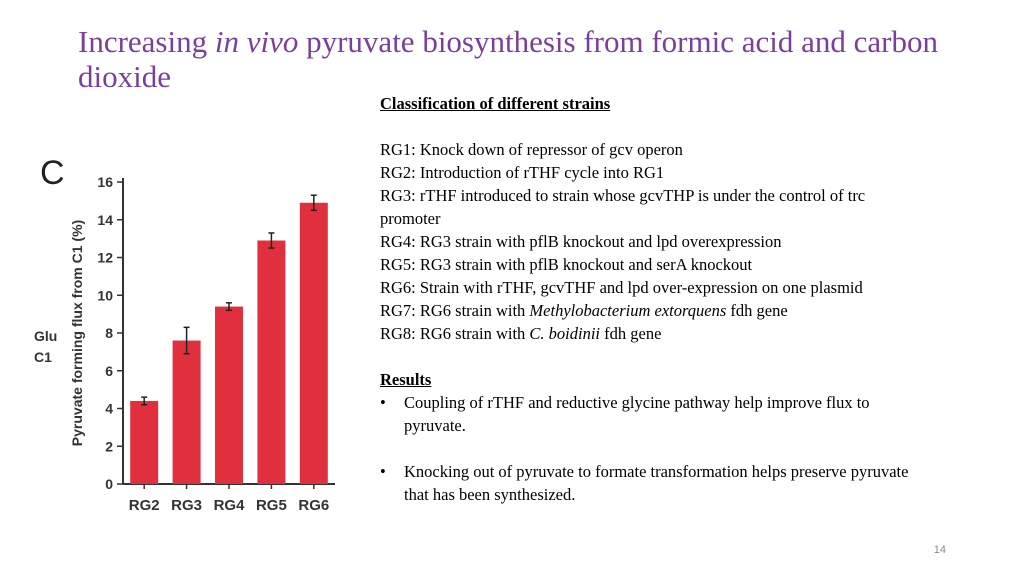  Describe the element at coordinates (186, 412) in the screenshot. I see `bar-rg3` at that location.